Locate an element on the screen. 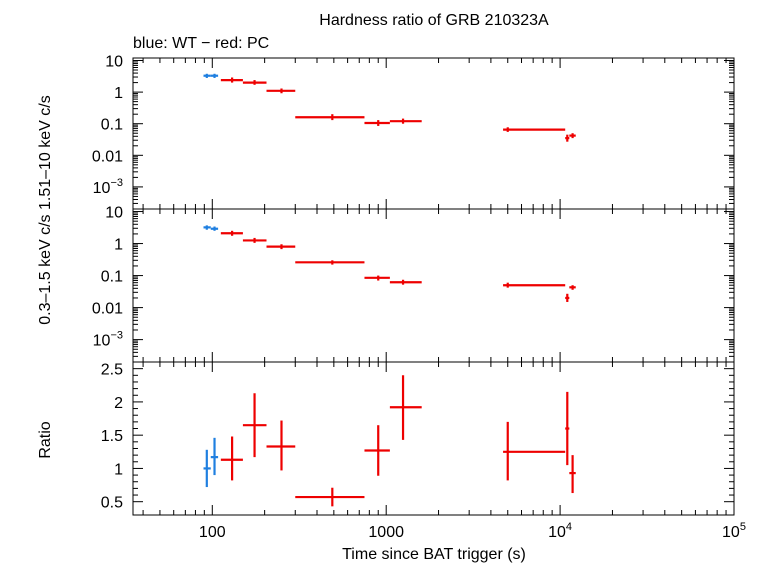 The width and height of the screenshot is (757, 566). y-tick-label: 2.5 is located at coordinates (112, 370).